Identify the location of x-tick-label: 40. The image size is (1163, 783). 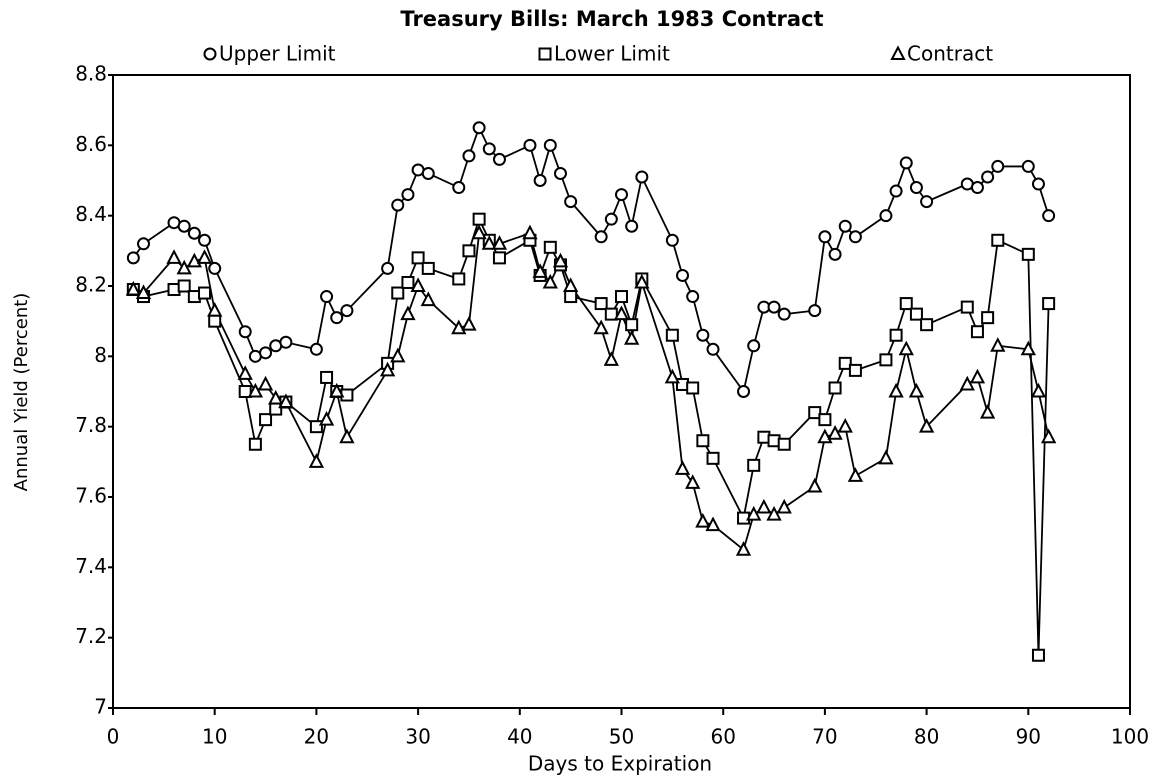
(519, 737).